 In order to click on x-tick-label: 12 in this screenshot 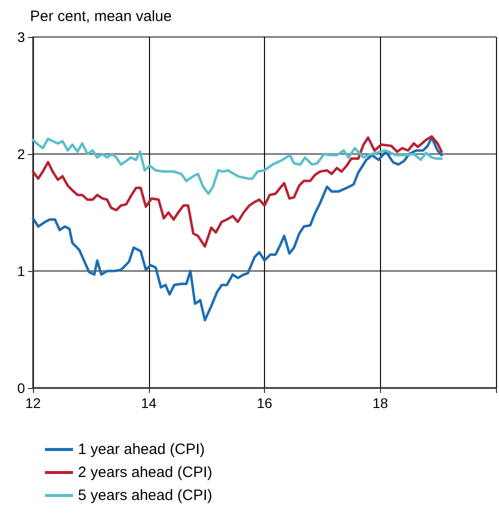, I will do `click(33, 403)`.